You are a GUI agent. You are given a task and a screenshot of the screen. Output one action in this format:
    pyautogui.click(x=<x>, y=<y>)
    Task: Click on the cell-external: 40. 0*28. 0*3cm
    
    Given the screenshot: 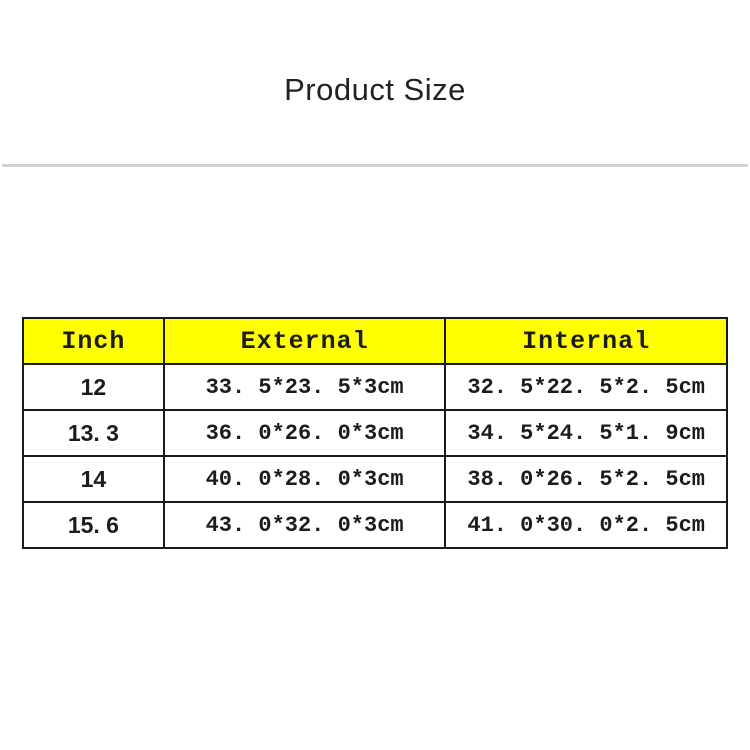 What is the action you would take?
    pyautogui.click(x=304, y=479)
    